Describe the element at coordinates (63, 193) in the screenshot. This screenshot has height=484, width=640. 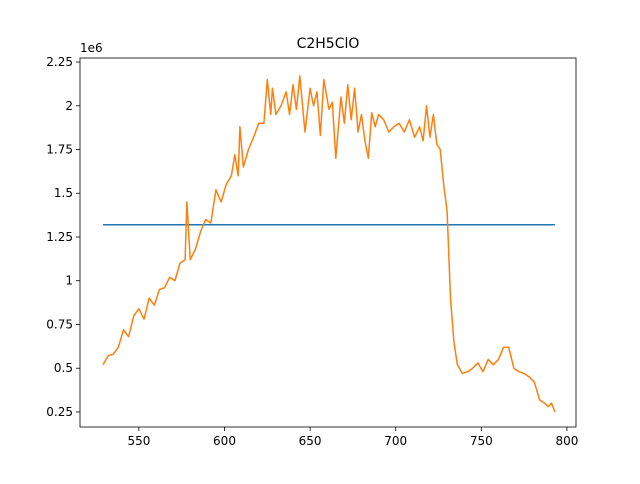
I see `y-tick-label: 1.5` at that location.